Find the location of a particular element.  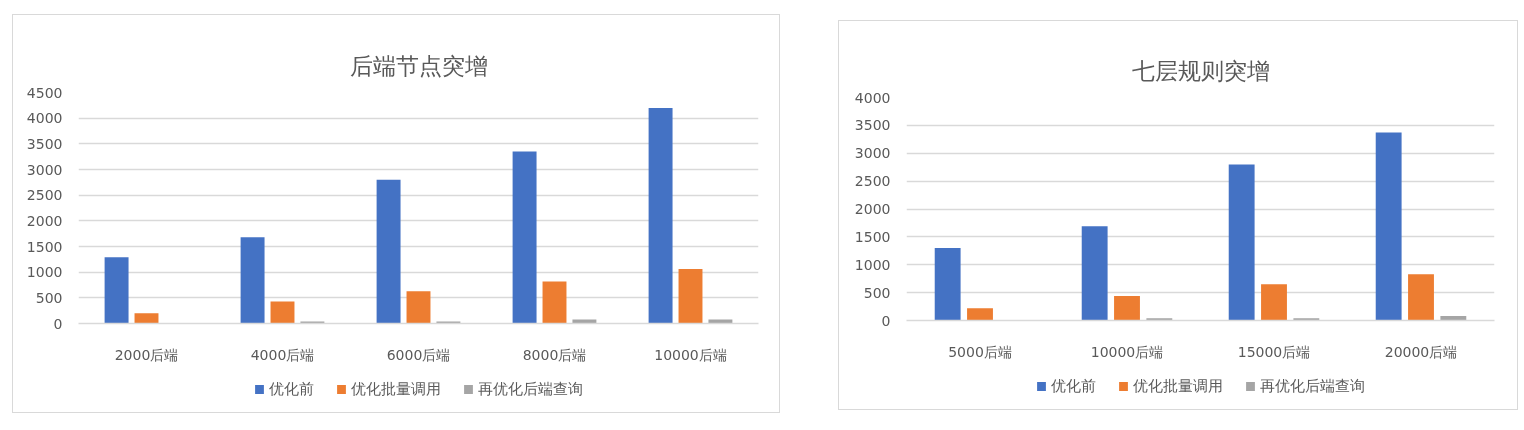

x-tick-label: 8000后端 is located at coordinates (554, 354).